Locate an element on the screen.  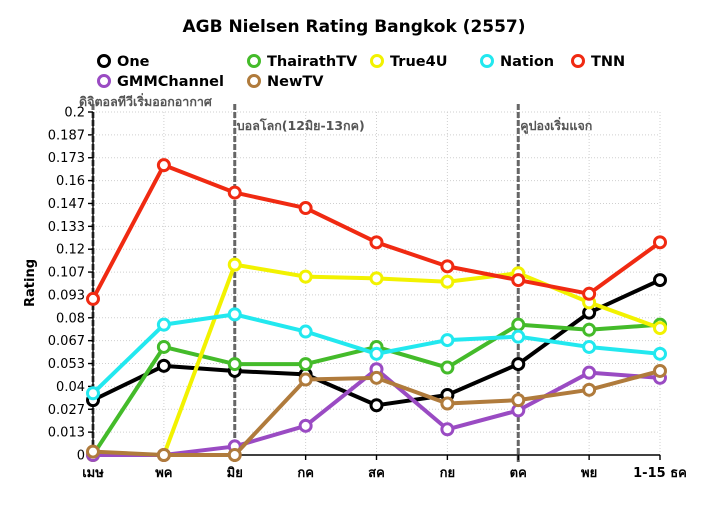
y-tick-label: 0.133 is located at coordinates (66, 227).